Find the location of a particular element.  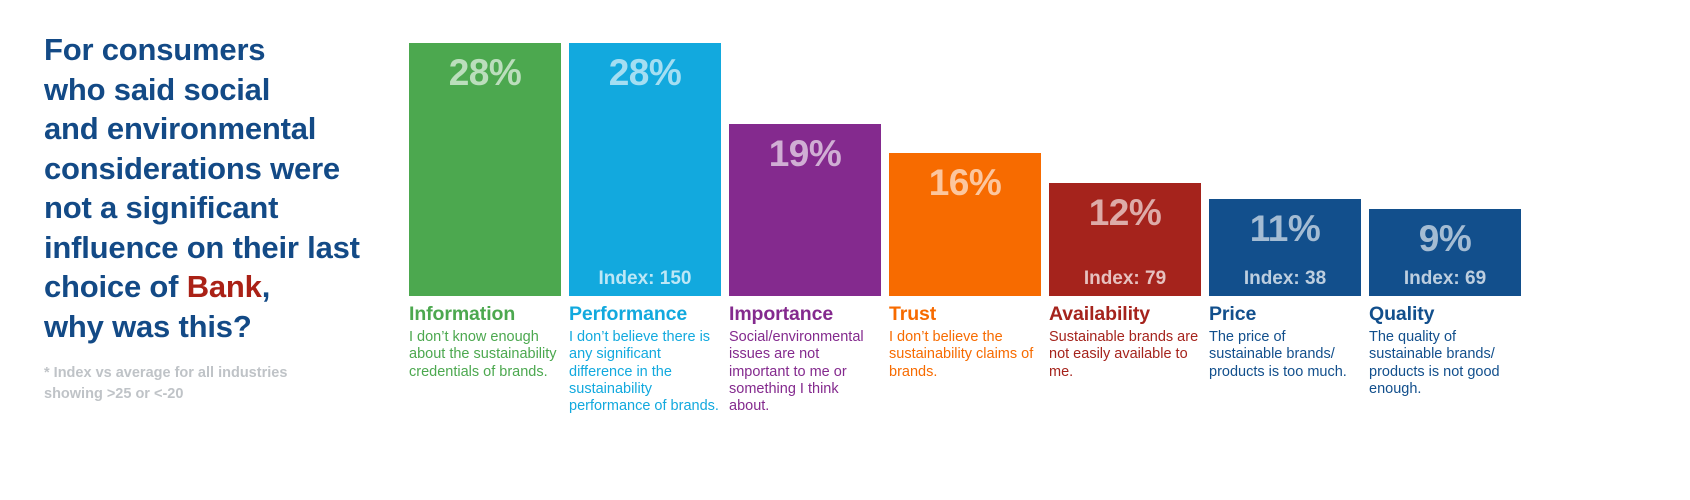

headline-category-accent: Bank is located at coordinates (224, 286).